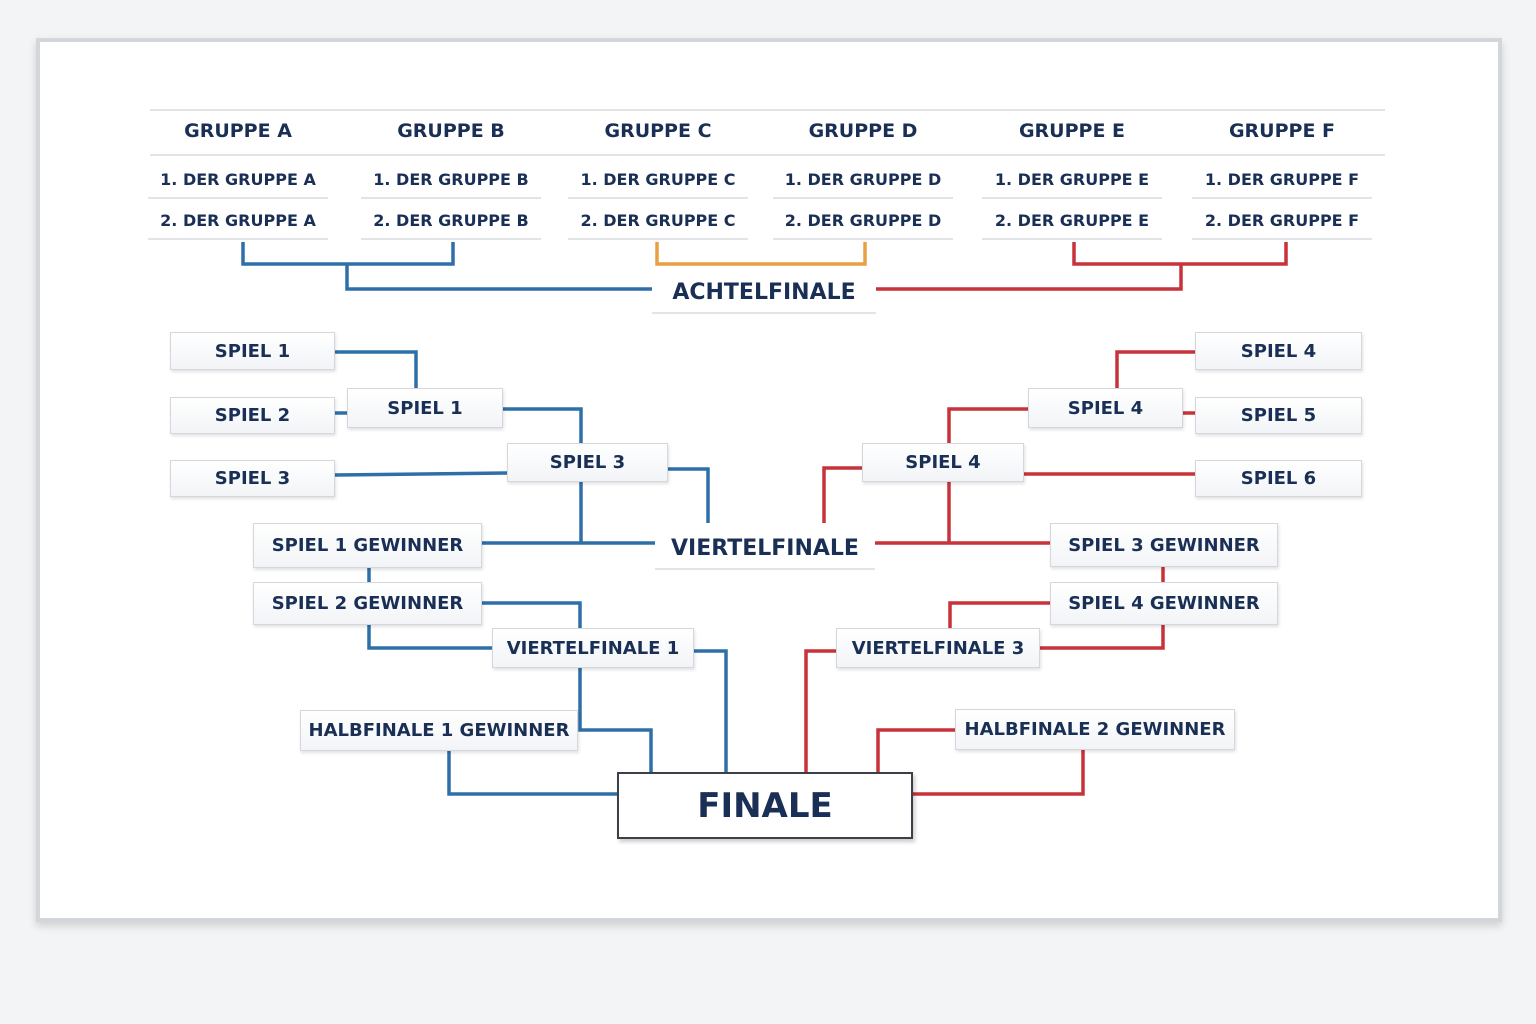  Describe the element at coordinates (1072, 131) in the screenshot. I see `group-e-header: GRUPPE E` at that location.